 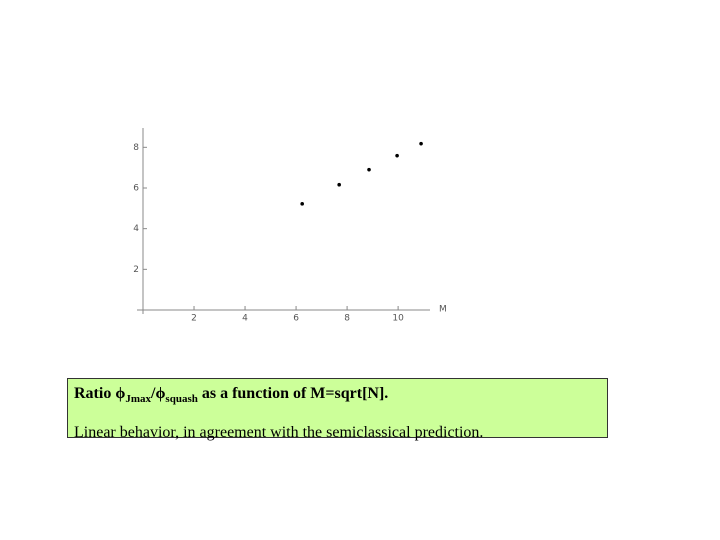 I want to click on x-tick-label: 2, so click(x=194, y=319).